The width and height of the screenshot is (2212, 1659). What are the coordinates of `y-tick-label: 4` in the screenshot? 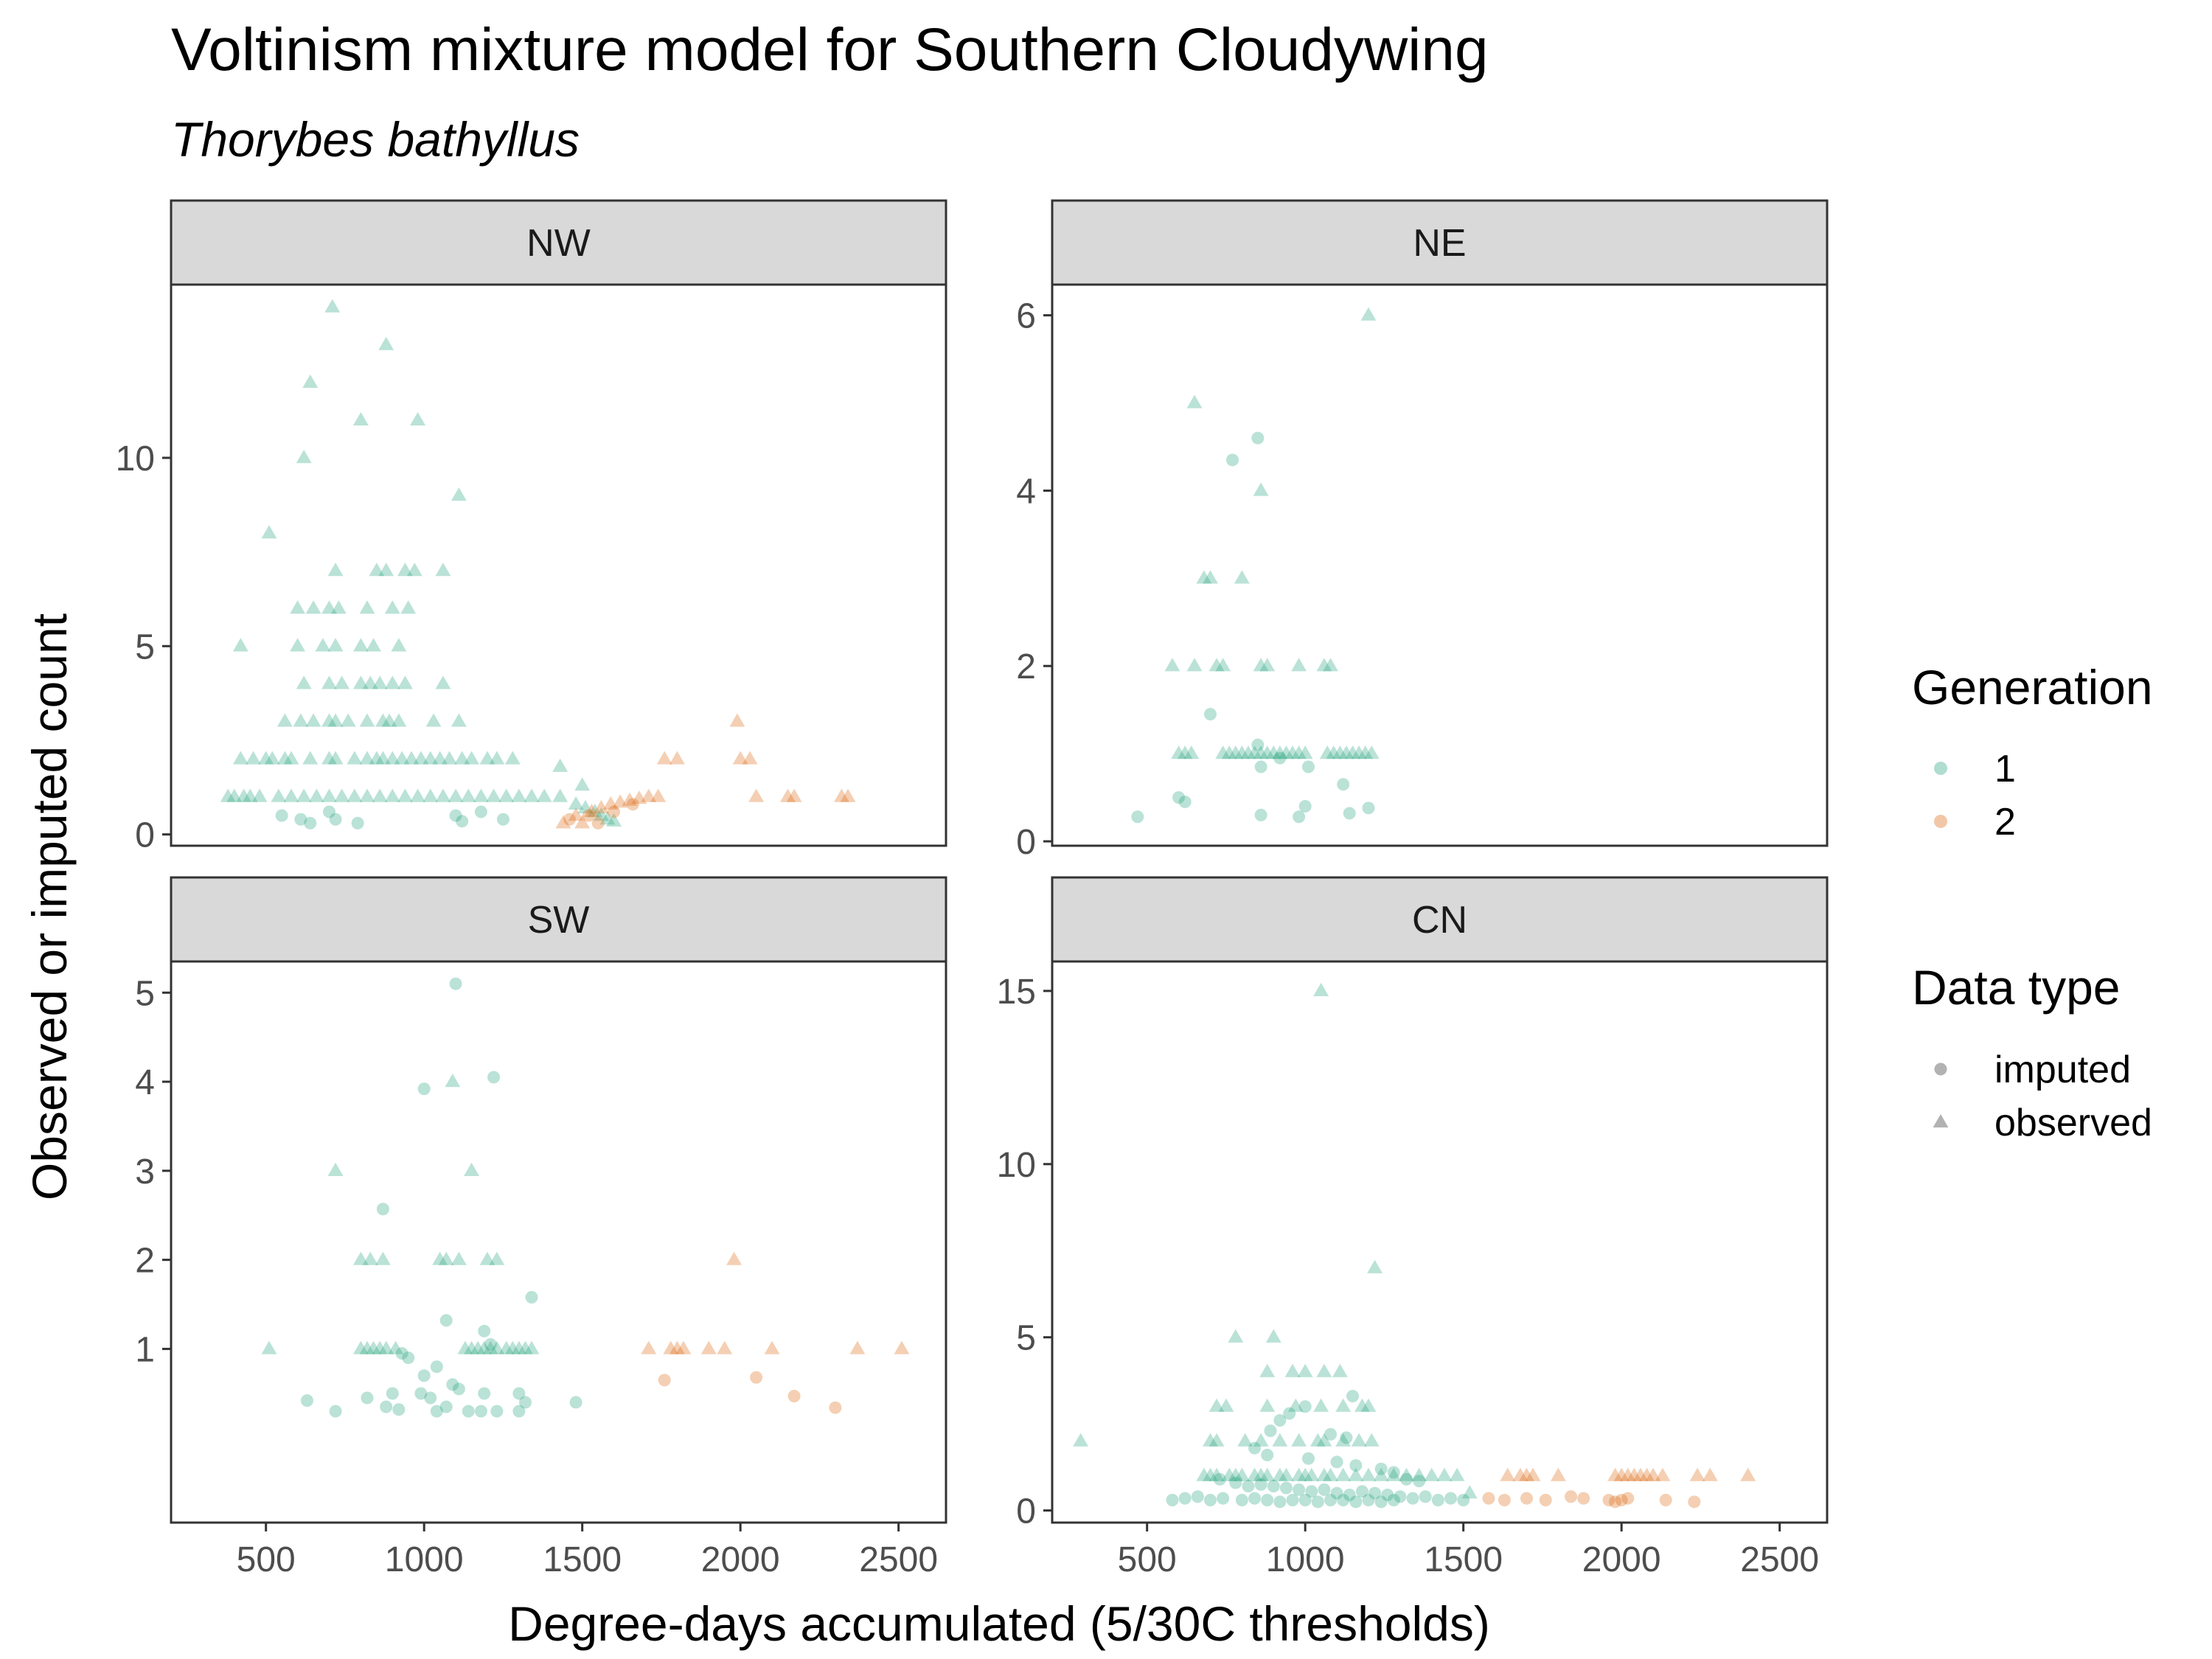 It's located at (1026, 491).